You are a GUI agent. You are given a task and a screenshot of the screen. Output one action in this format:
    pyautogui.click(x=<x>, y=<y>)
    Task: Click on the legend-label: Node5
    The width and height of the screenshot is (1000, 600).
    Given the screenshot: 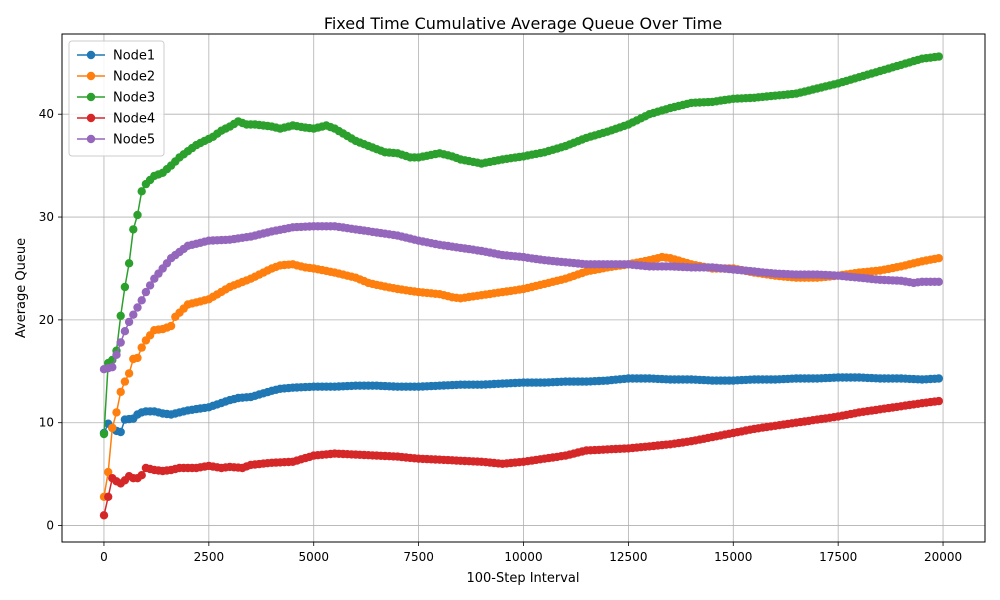 What is the action you would take?
    pyautogui.click(x=134, y=140)
    